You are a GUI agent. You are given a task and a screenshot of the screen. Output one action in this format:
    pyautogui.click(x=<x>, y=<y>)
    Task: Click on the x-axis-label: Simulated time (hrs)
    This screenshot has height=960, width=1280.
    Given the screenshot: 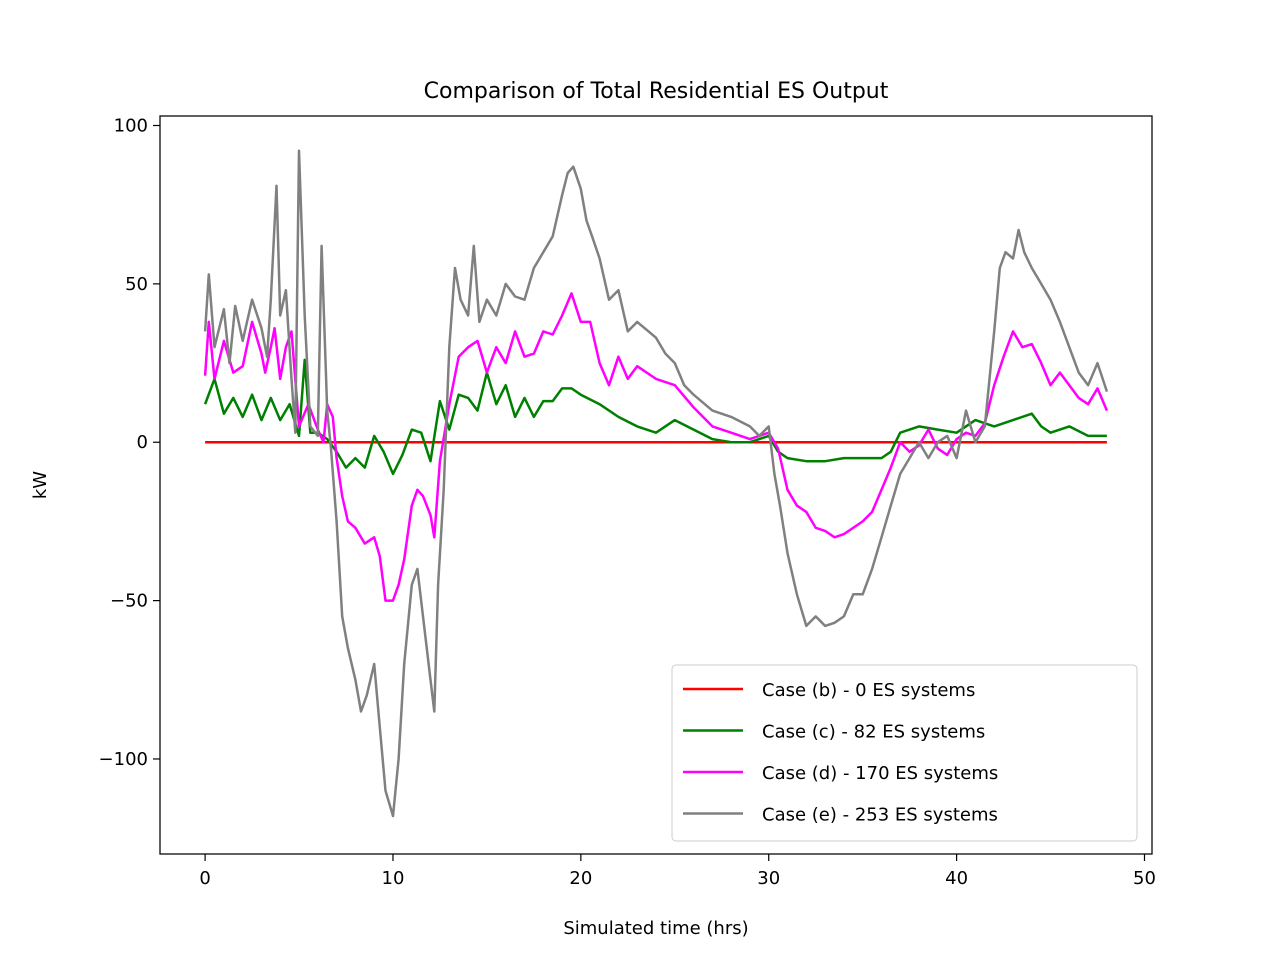 What is the action you would take?
    pyautogui.click(x=655, y=928)
    